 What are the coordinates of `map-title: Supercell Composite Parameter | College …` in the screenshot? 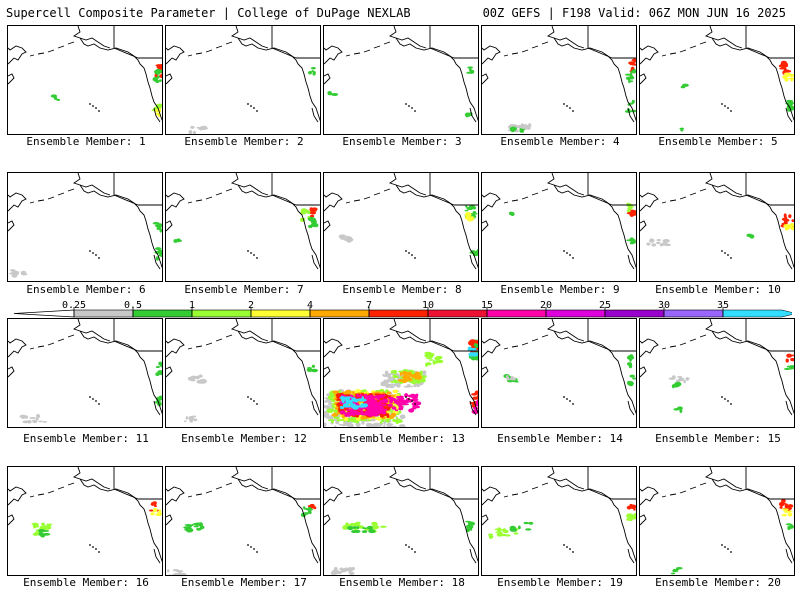 It's located at (208, 13).